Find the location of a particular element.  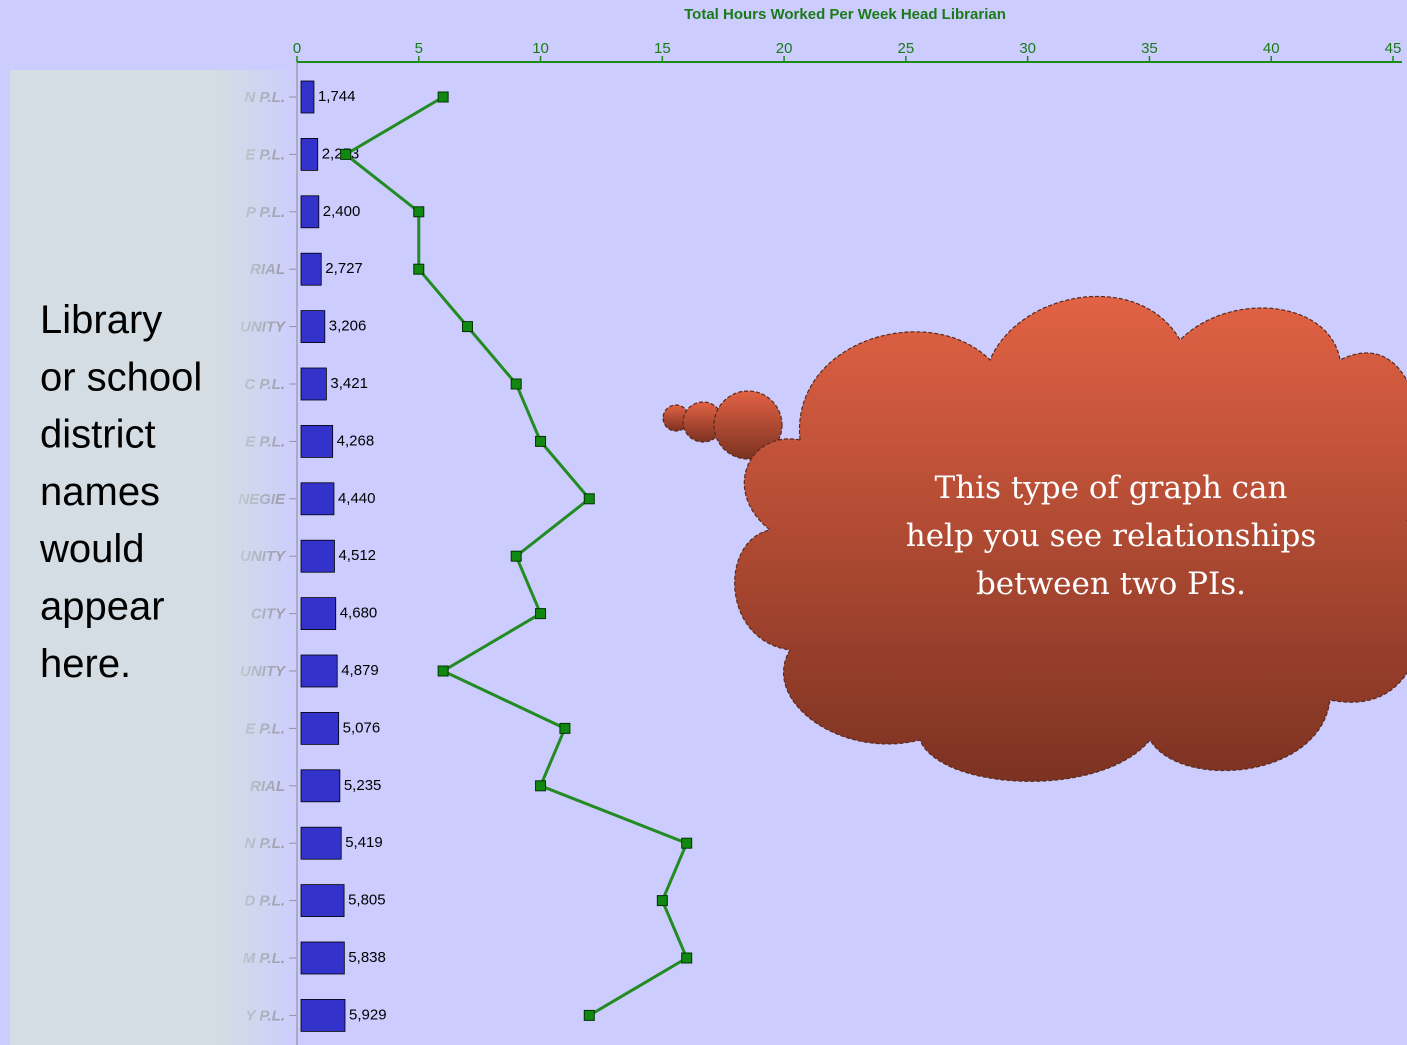

x-tick-label: 15 is located at coordinates (662, 48).